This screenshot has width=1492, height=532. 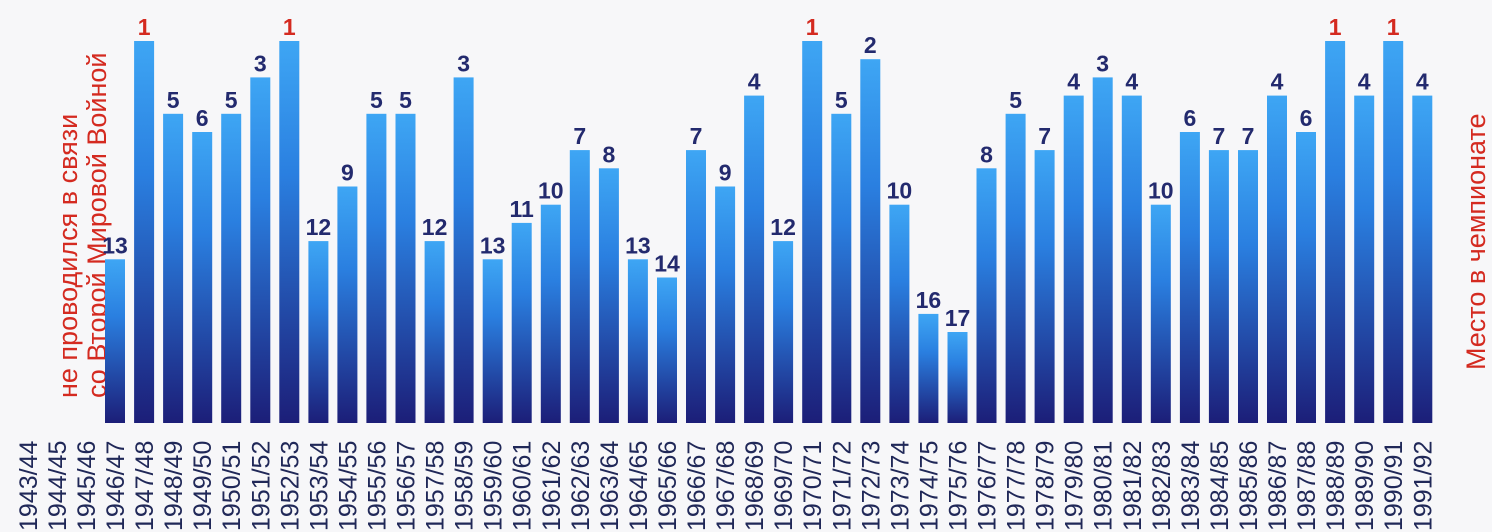 What do you see at coordinates (144, 27) in the screenshot?
I see `value-label-1947-48: 1` at bounding box center [144, 27].